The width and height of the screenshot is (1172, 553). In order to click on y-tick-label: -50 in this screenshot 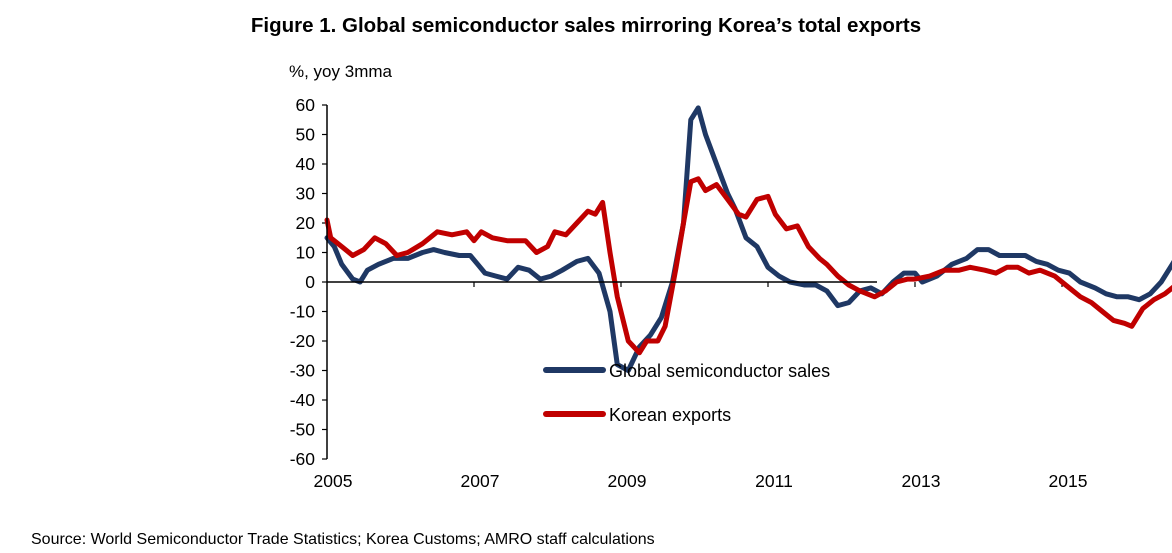, I will do `click(303, 430)`.